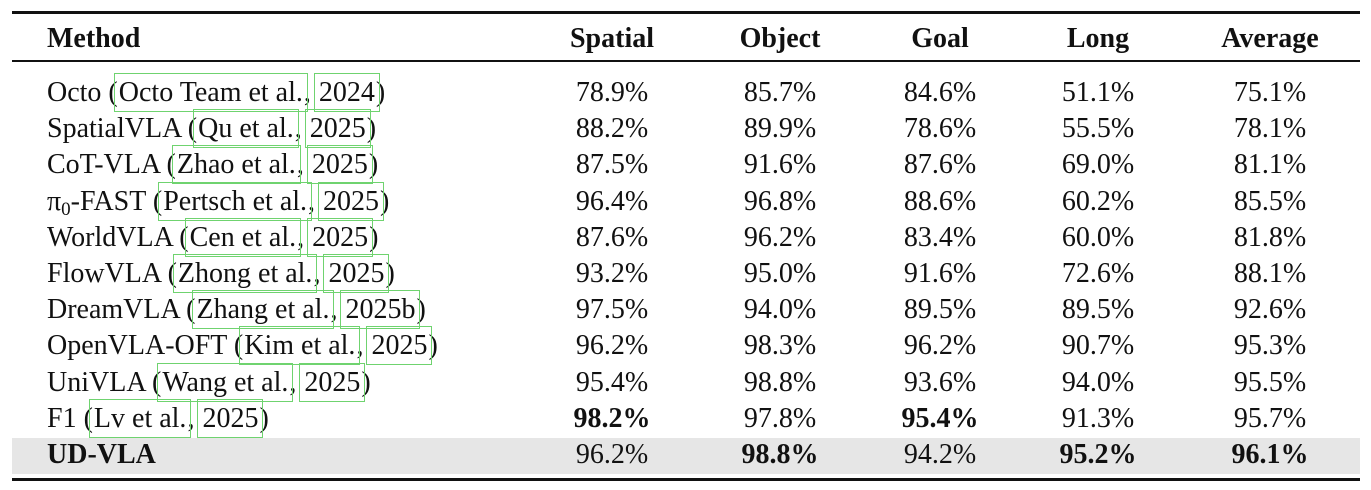  What do you see at coordinates (245, 273) in the screenshot?
I see `citation-link: Zhong et al.` at bounding box center [245, 273].